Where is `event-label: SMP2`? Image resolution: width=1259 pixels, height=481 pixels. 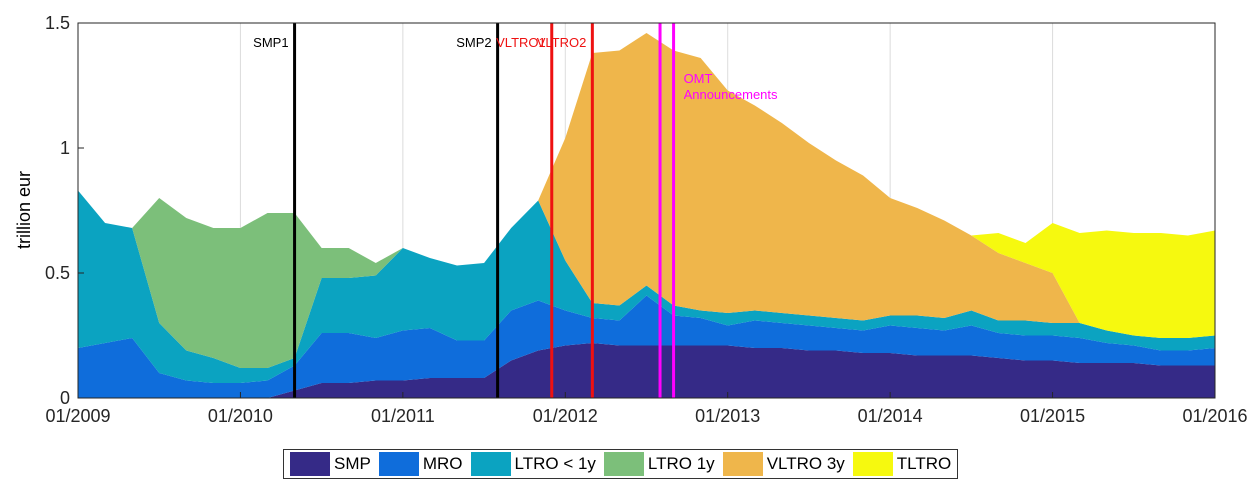 event-label: SMP2 is located at coordinates (474, 42).